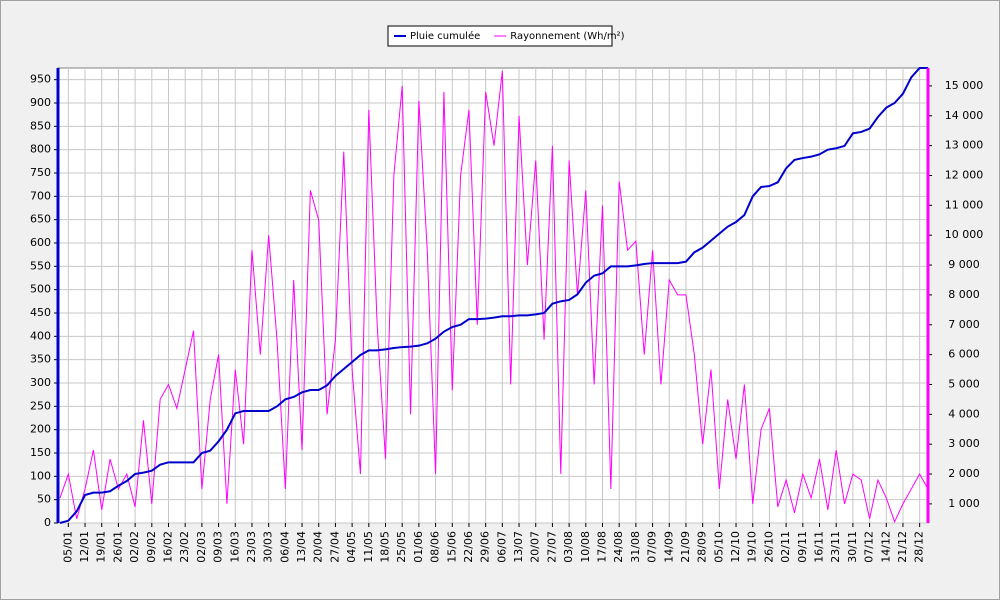 The width and height of the screenshot is (1000, 600). I want to click on x-tick-label: 06/07, so click(501, 547).